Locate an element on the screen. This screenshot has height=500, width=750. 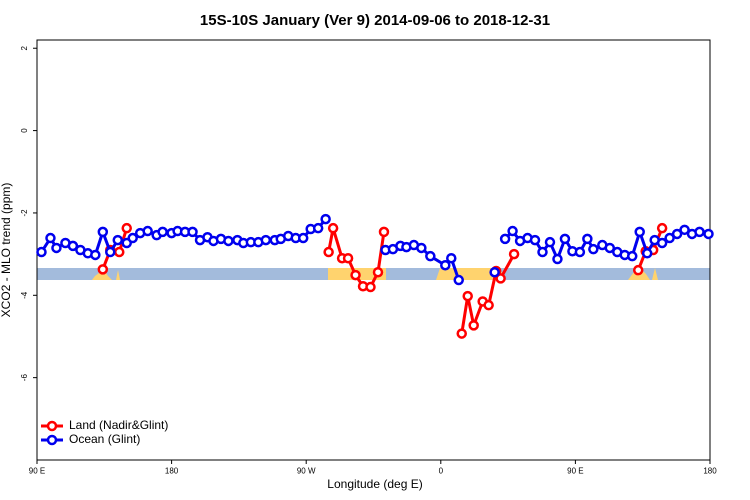
y-tick-label: -4 is located at coordinates (24, 295).